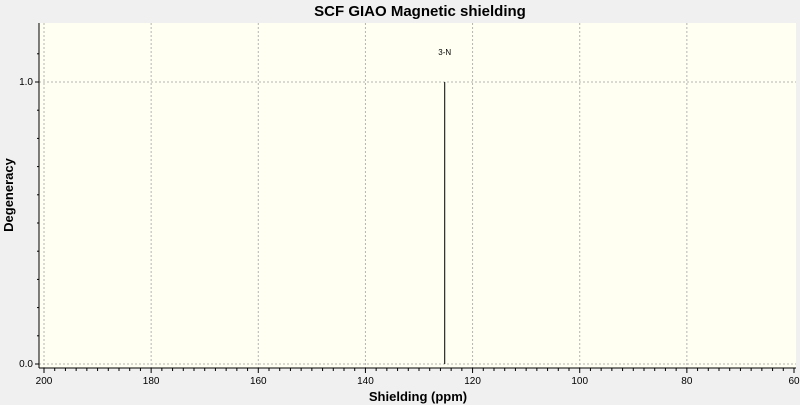 The image size is (800, 405). I want to click on y-axis-label: Degeneracy, so click(8, 194).